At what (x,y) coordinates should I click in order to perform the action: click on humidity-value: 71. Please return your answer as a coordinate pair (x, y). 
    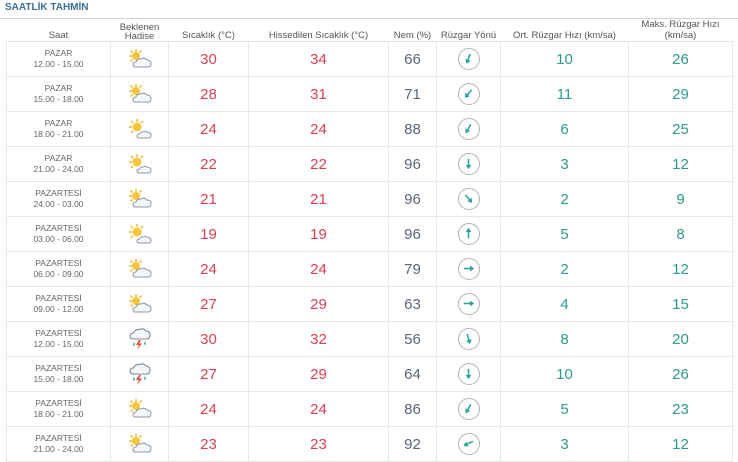
    Looking at the image, I should click on (412, 94).